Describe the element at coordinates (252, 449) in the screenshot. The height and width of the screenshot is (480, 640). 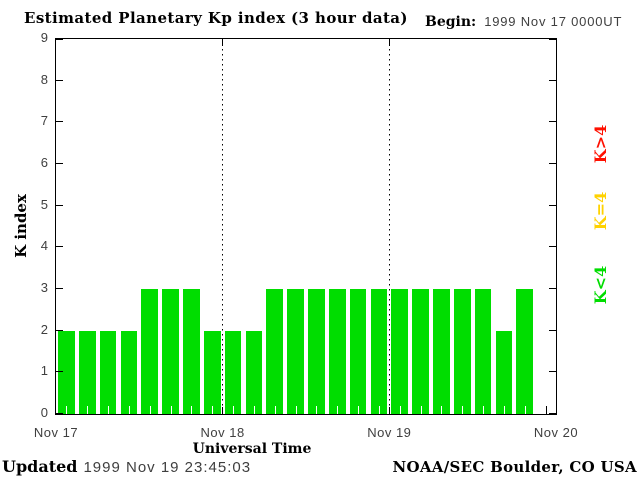
I see `x-axis-title: Universal Time` at that location.